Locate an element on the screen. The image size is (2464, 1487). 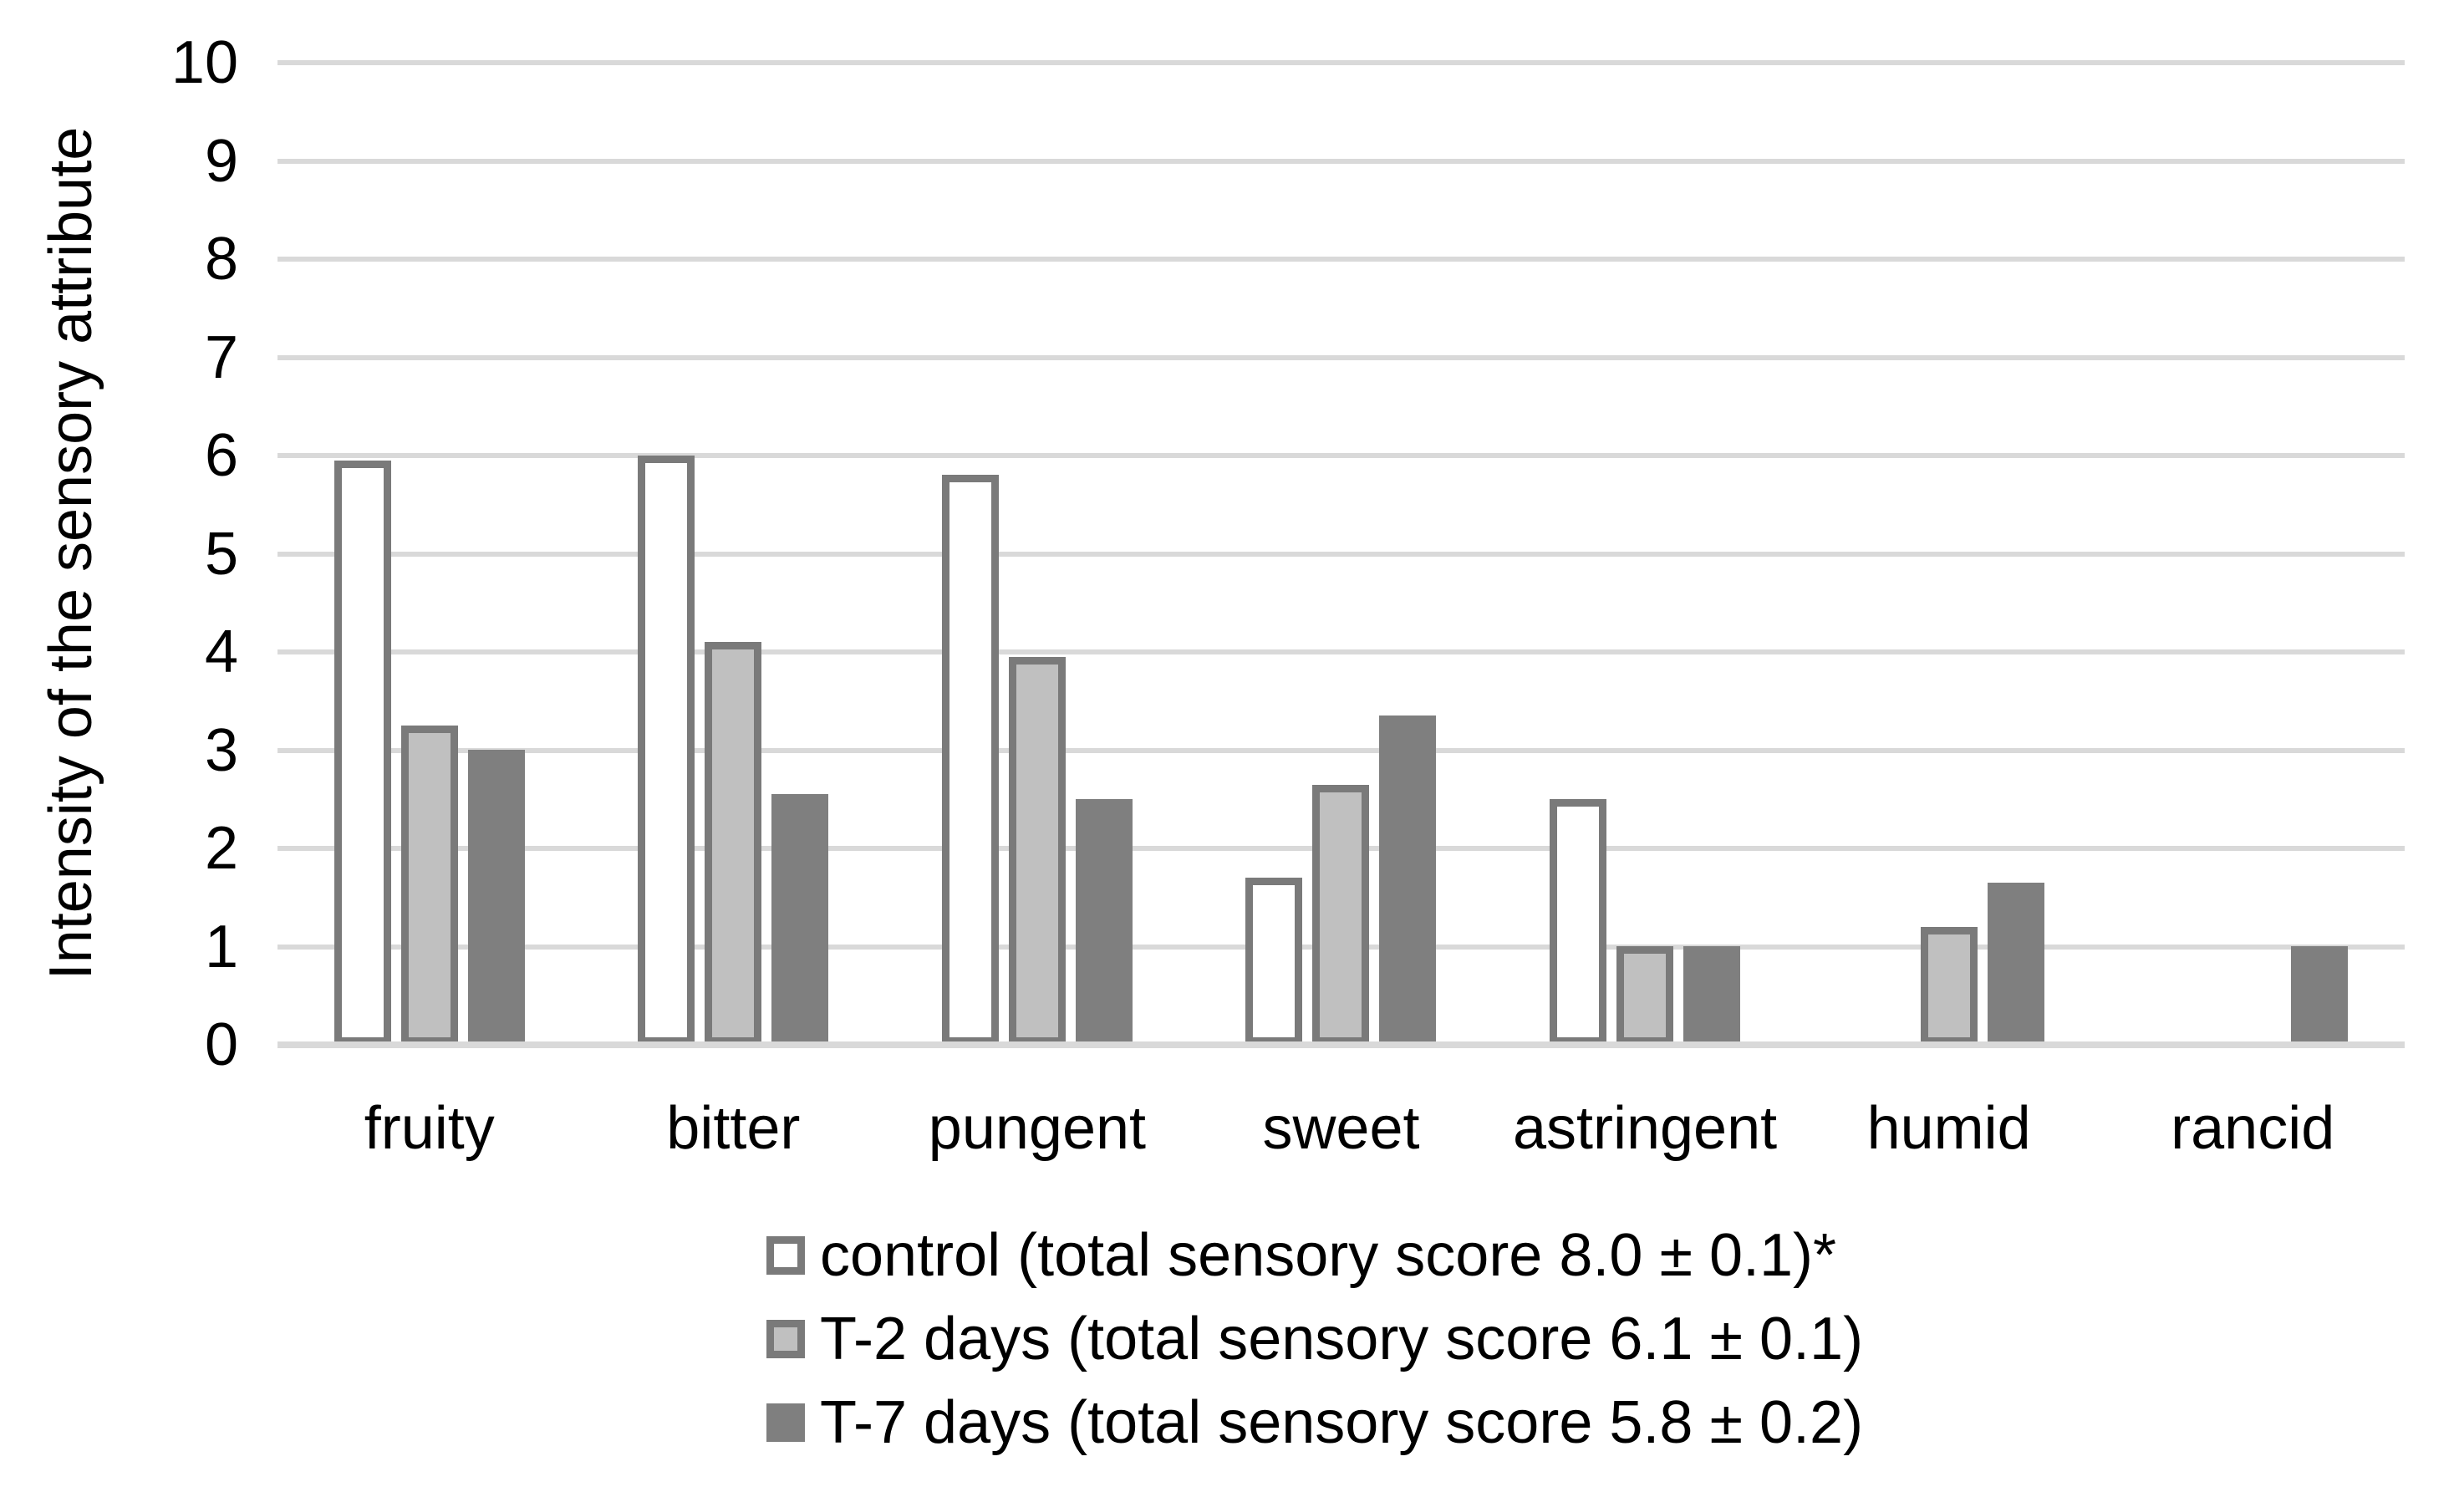
bar-group-astringent is located at coordinates (1645, 554).